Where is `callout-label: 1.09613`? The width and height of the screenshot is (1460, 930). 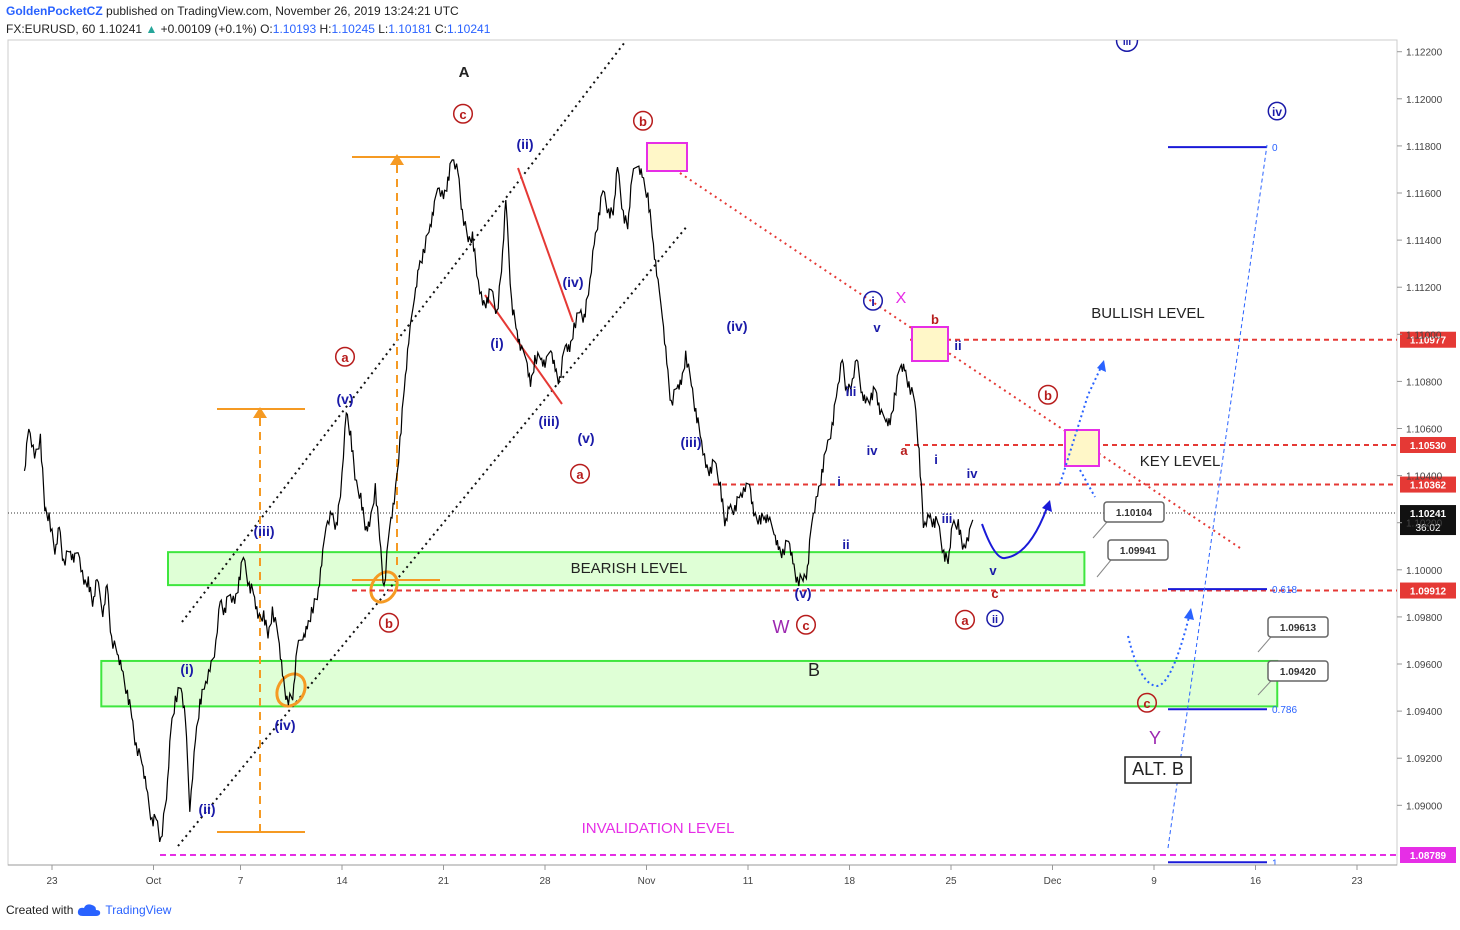 callout-label: 1.09613 is located at coordinates (1298, 628).